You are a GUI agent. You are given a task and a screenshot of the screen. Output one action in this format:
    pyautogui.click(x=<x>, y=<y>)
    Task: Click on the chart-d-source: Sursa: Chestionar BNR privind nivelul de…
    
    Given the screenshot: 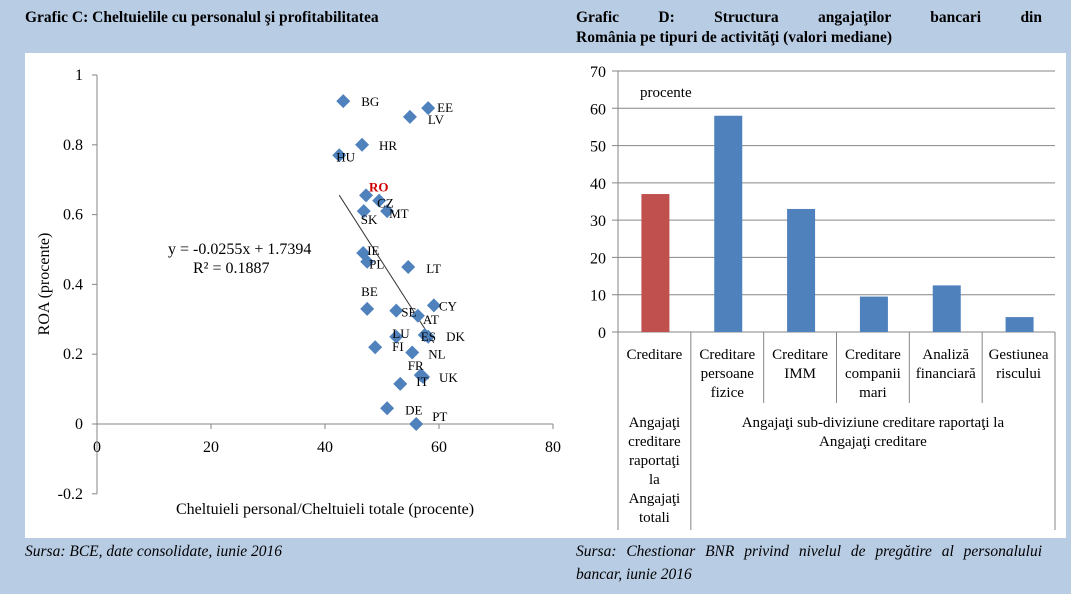 What is the action you would take?
    pyautogui.click(x=809, y=563)
    